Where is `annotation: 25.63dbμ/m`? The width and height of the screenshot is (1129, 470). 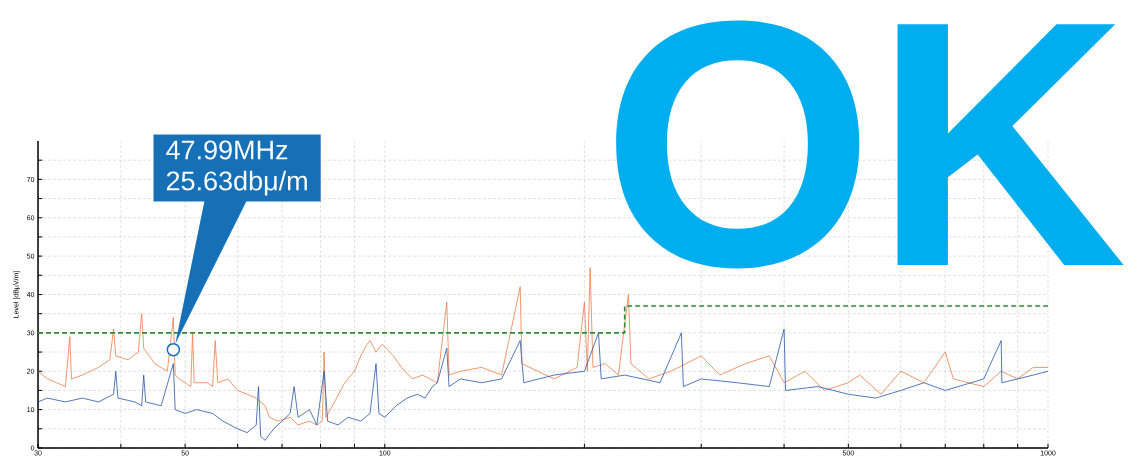 annotation: 25.63dbμ/m is located at coordinates (236, 183).